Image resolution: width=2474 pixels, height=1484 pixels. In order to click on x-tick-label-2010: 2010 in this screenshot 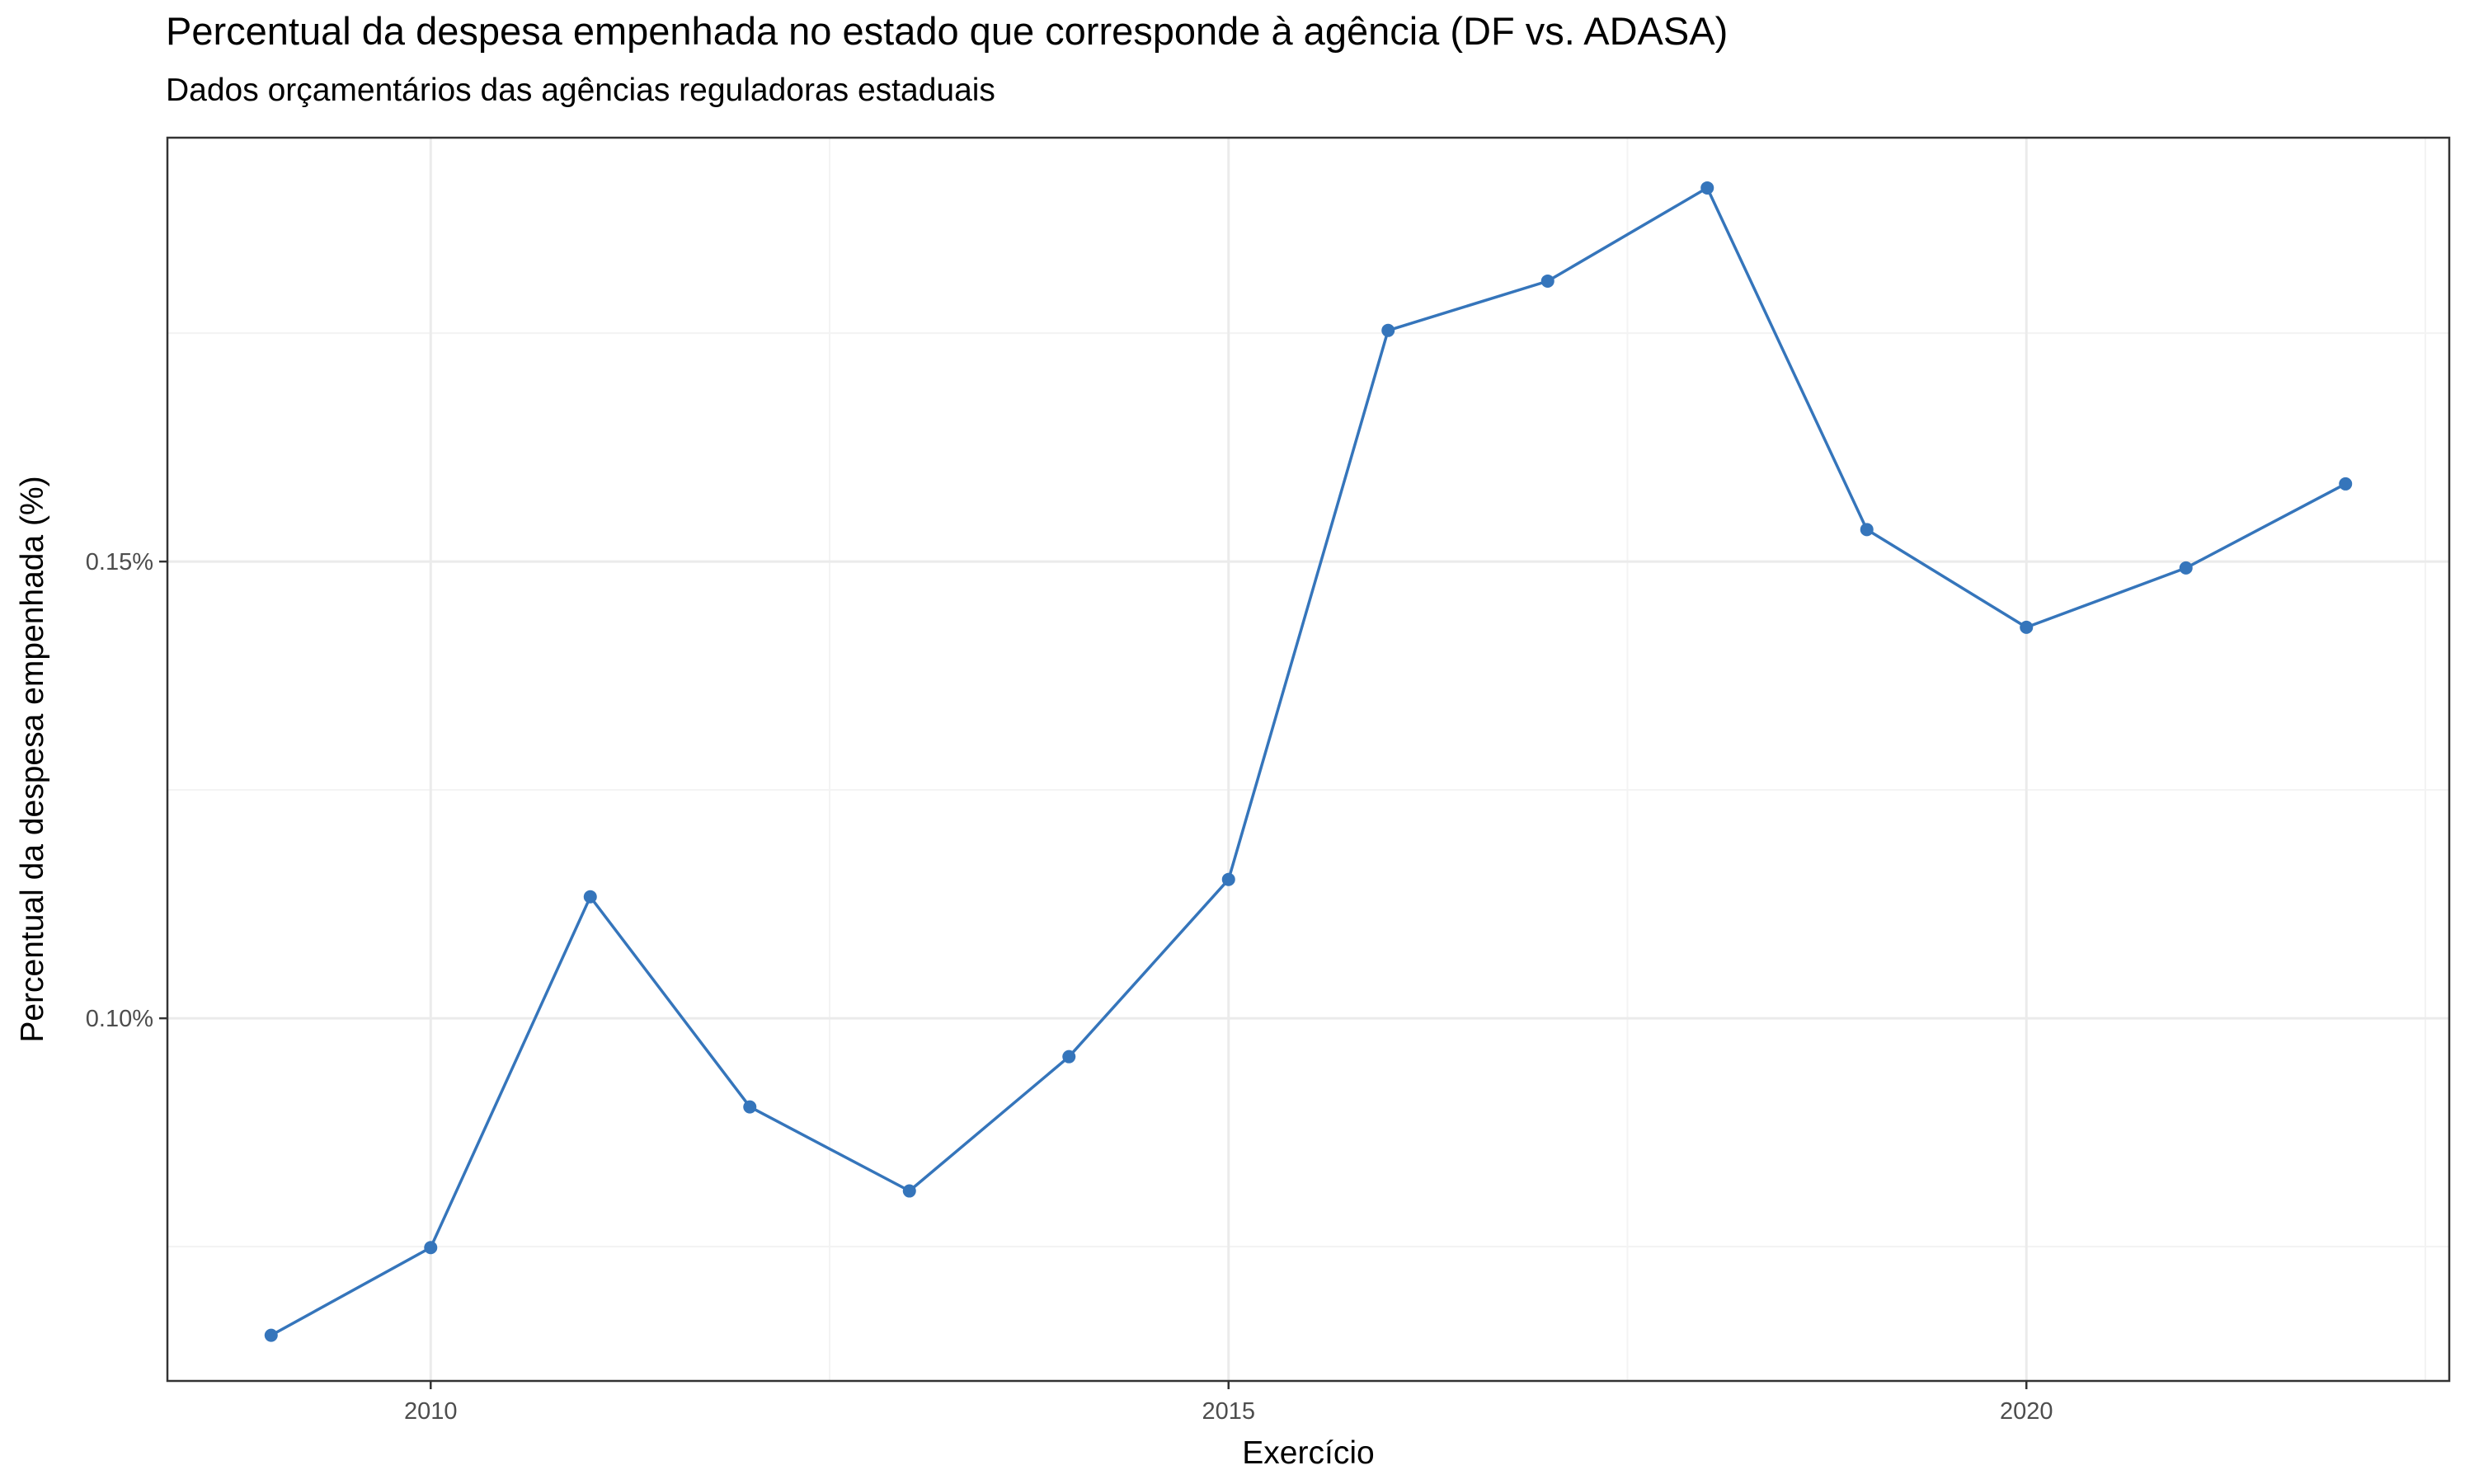, I will do `click(431, 1411)`.